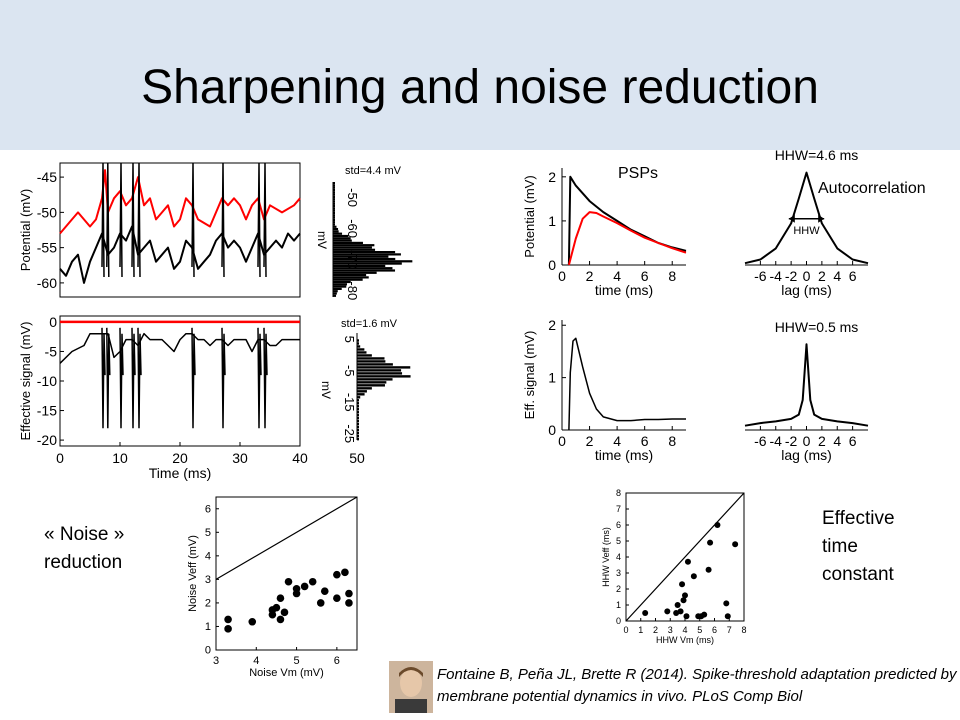 The width and height of the screenshot is (960, 720). What do you see at coordinates (47, 177) in the screenshot?
I see `panel-a-ytick-label: -45` at bounding box center [47, 177].